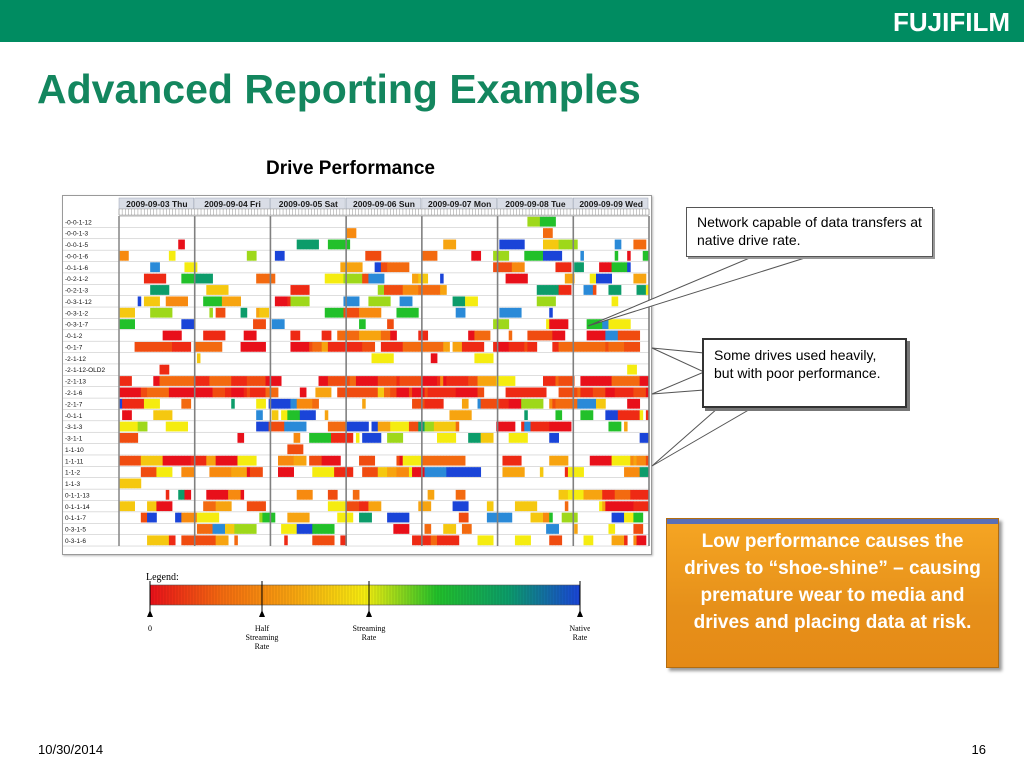  I want to click on drive-label: -3-1-3, so click(74, 427).